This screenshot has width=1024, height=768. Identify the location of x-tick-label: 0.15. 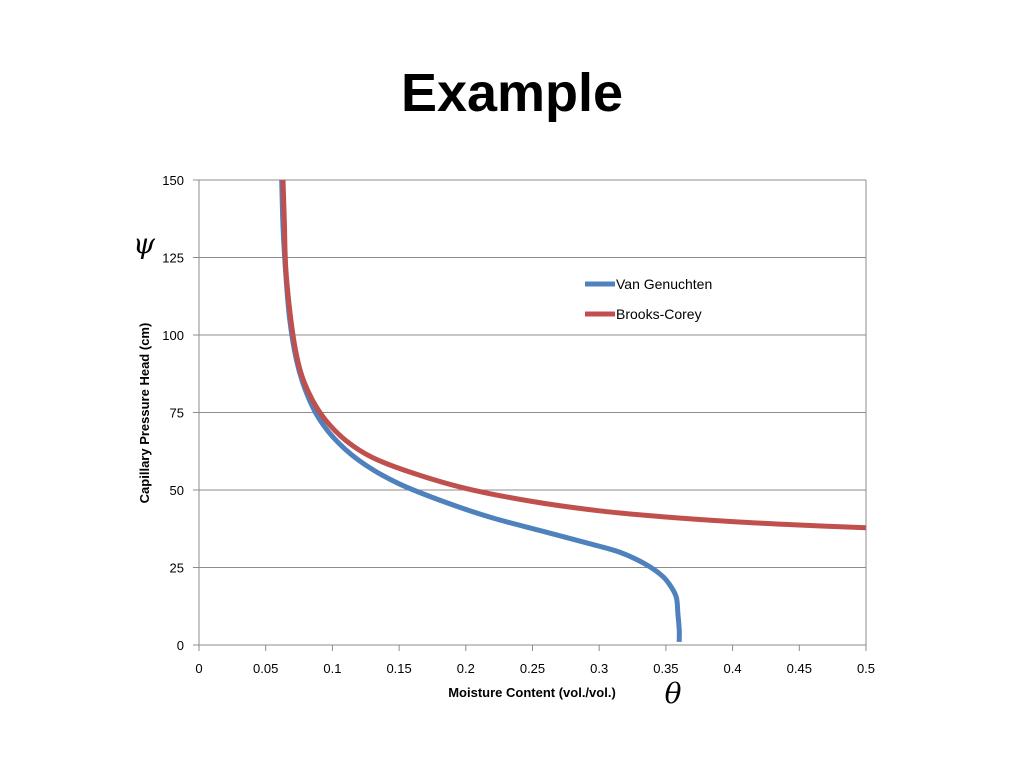
(398, 668).